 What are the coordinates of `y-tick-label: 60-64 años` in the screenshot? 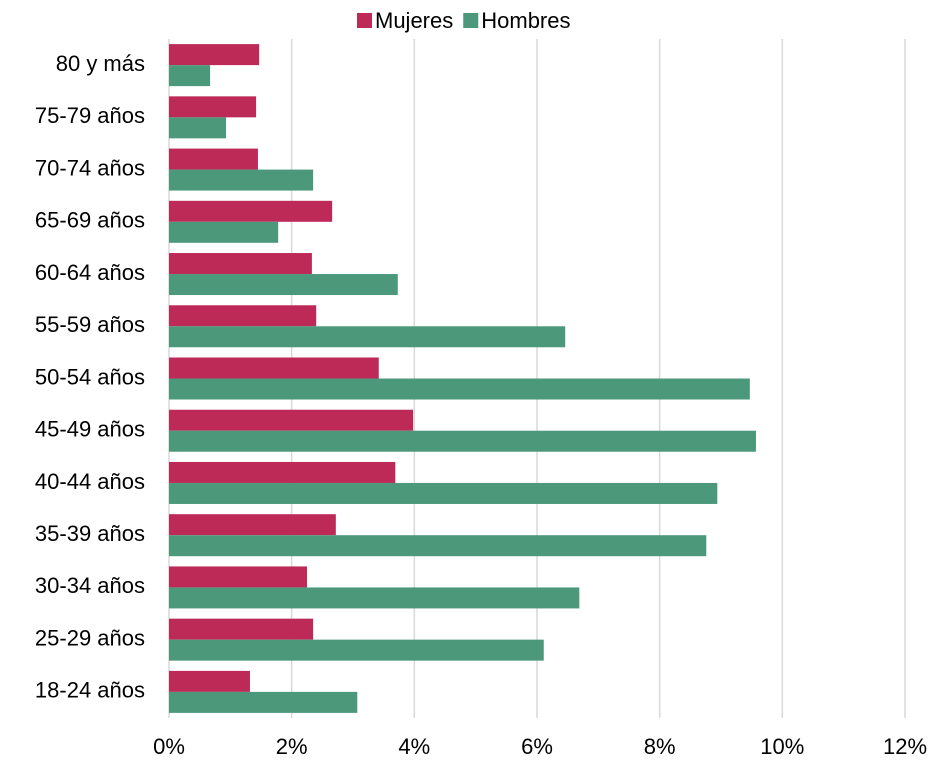 It's located at (90, 272).